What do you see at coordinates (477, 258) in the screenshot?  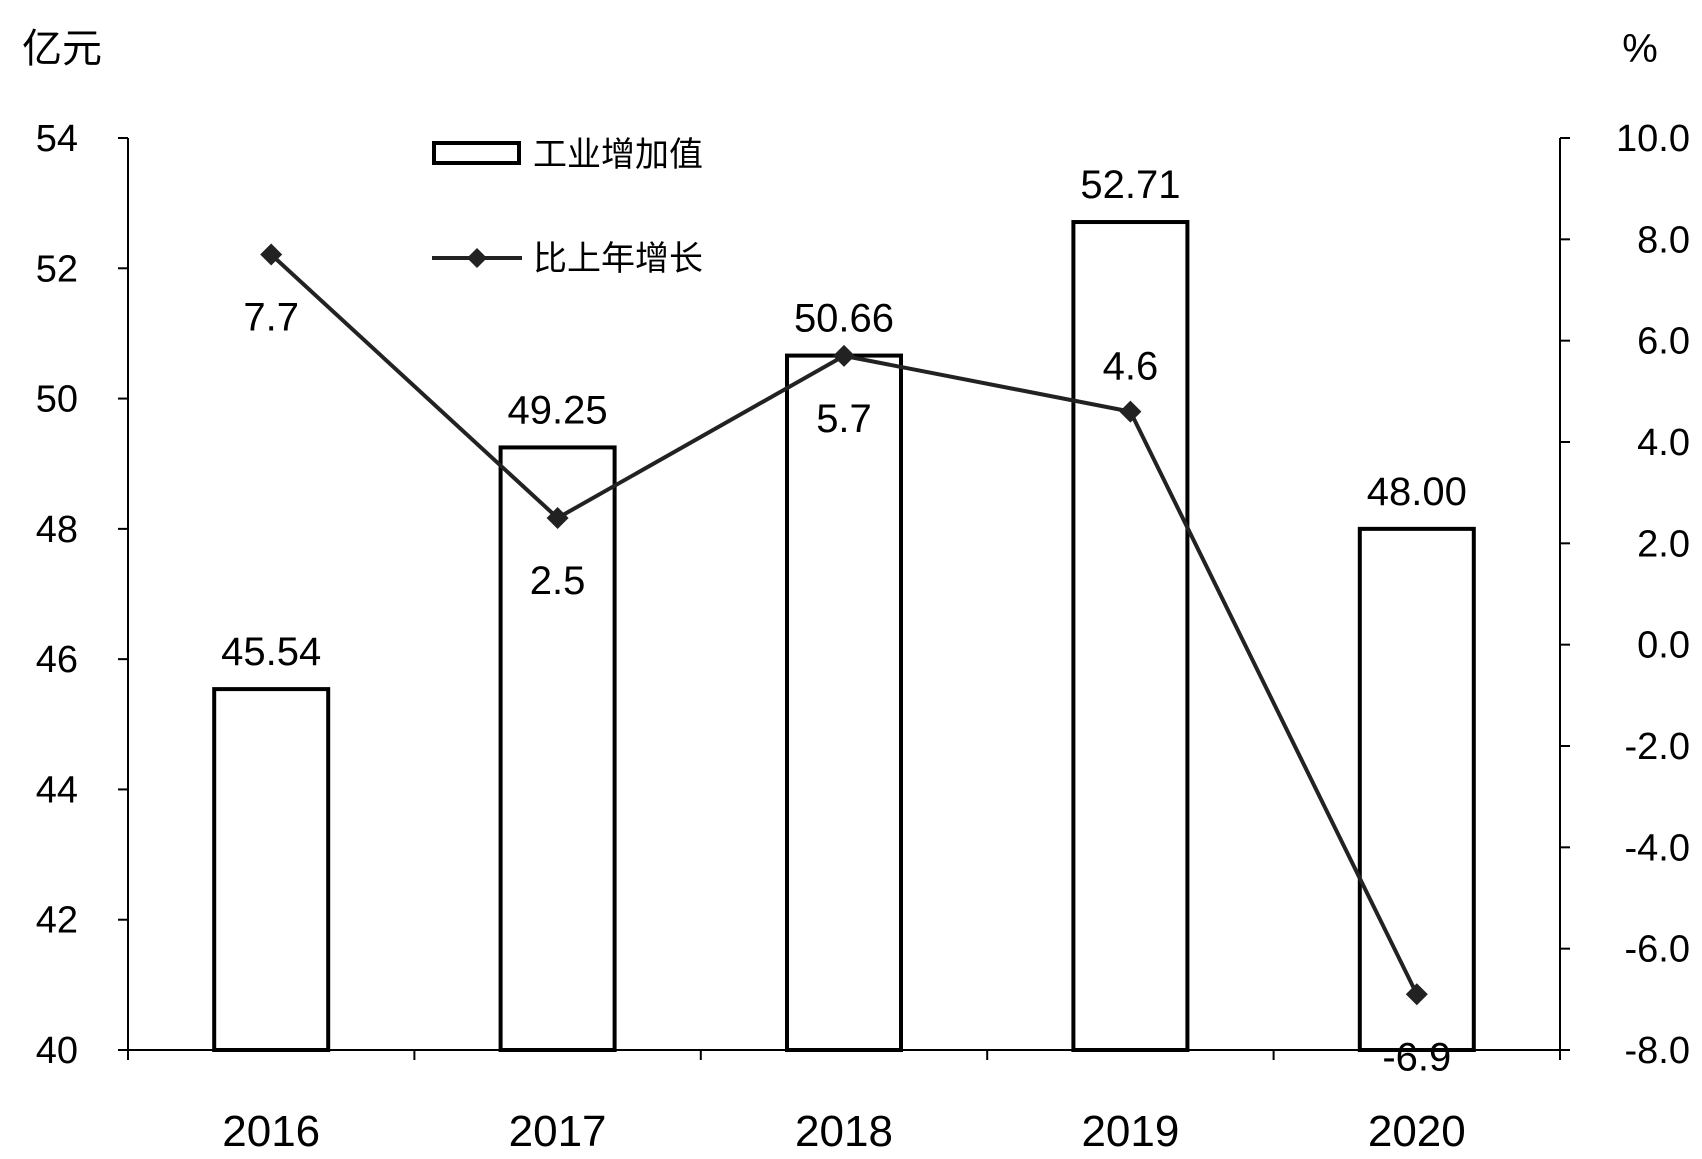 I see `legend-line-marker` at bounding box center [477, 258].